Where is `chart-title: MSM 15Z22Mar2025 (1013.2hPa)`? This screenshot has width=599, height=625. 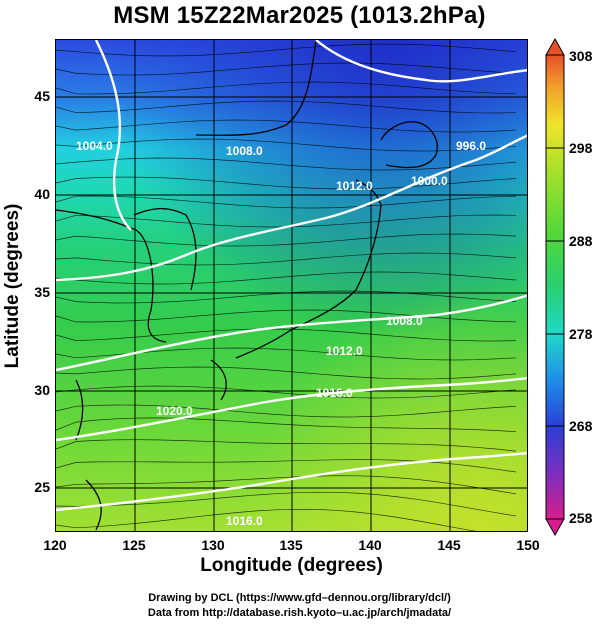
chart-title: MSM 15Z22Mar2025 (1013.2hPa) is located at coordinates (299, 15).